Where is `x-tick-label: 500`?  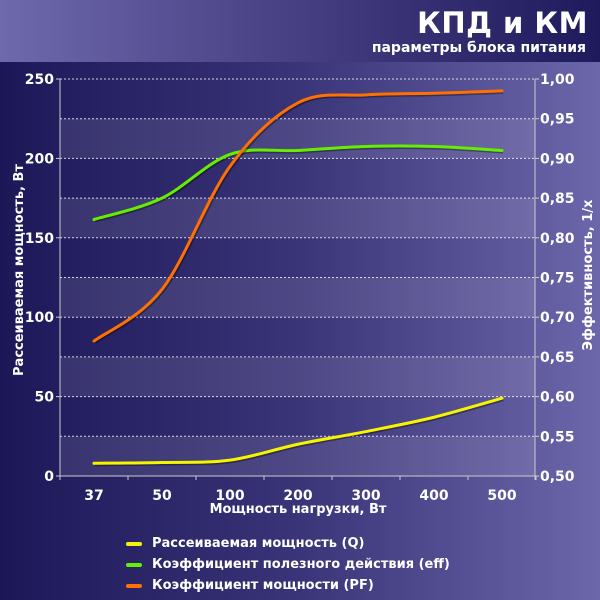
x-tick-label: 500 is located at coordinates (501, 496).